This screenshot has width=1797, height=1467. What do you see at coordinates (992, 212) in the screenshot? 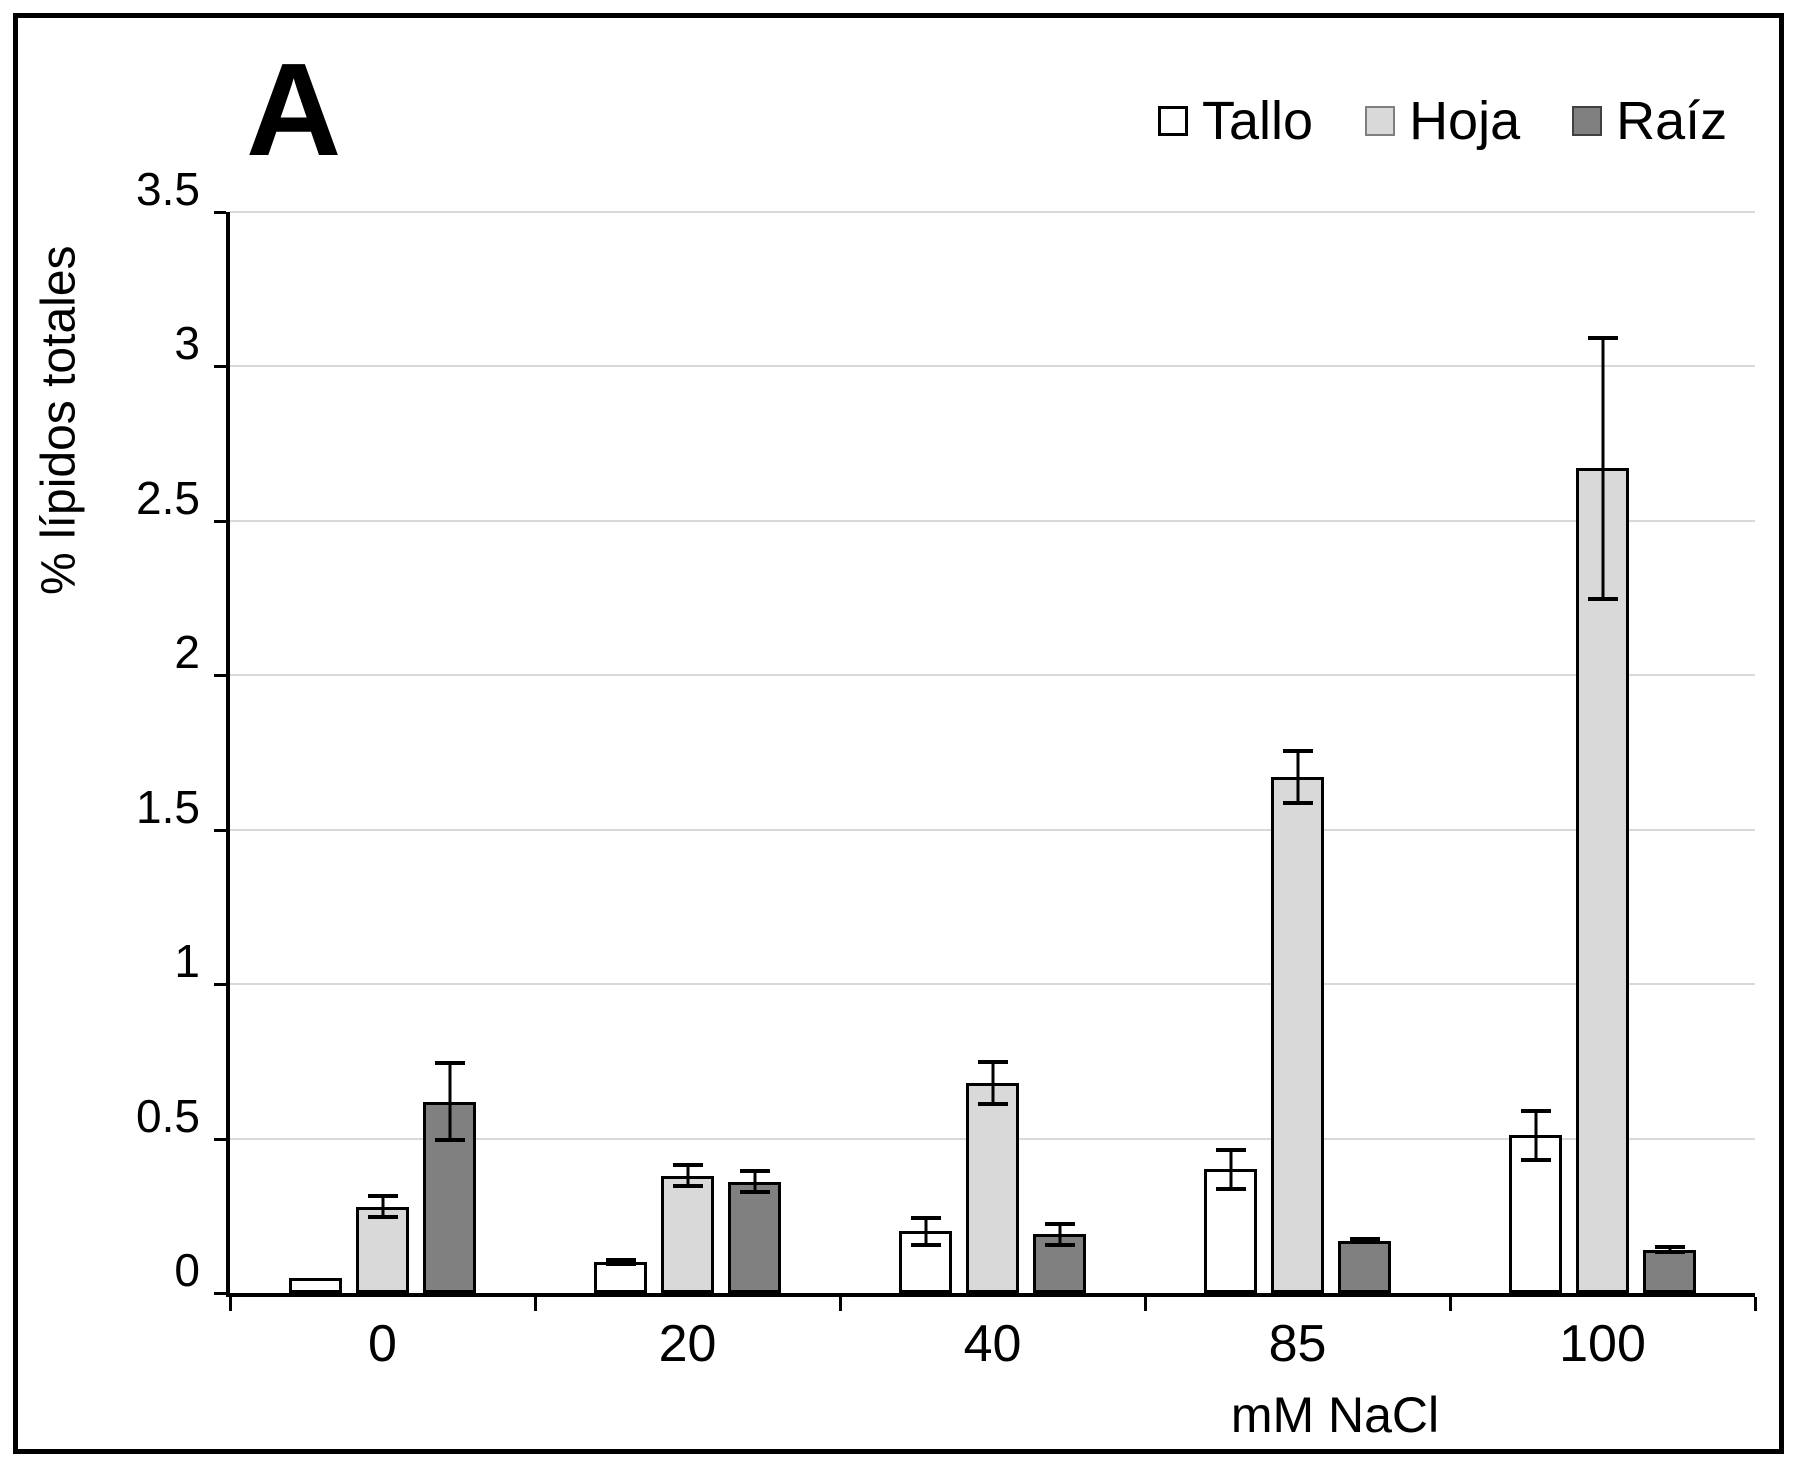
I see `gridline-3.5` at bounding box center [992, 212].